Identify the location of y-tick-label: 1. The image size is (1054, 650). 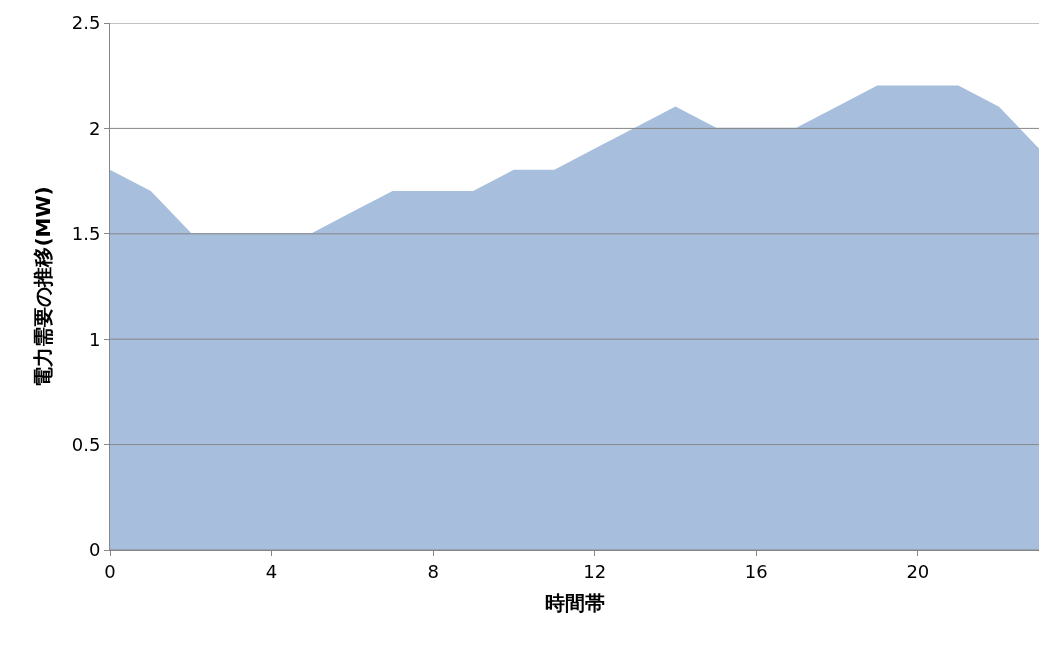
(94, 339).